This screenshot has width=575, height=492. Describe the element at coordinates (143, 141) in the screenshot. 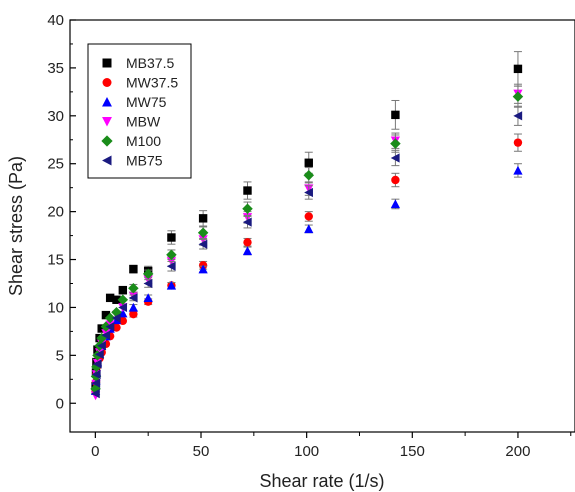

I see `legend-label: M100` at that location.